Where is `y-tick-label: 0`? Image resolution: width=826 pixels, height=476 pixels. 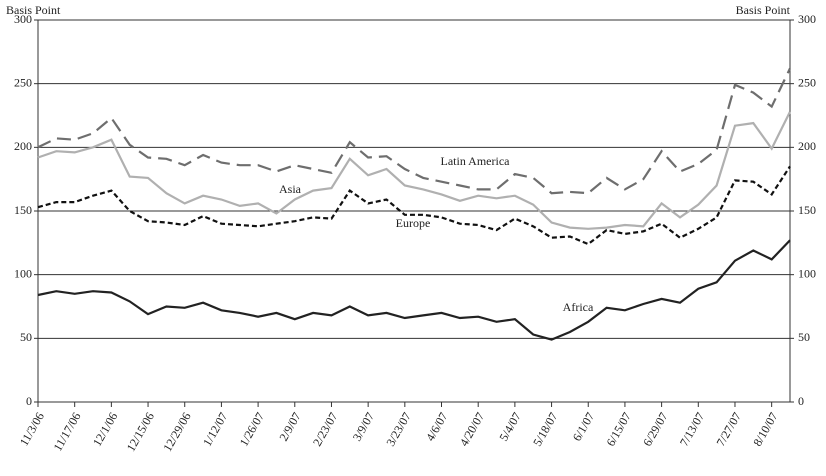 y-tick-label: 0 is located at coordinates (29, 401).